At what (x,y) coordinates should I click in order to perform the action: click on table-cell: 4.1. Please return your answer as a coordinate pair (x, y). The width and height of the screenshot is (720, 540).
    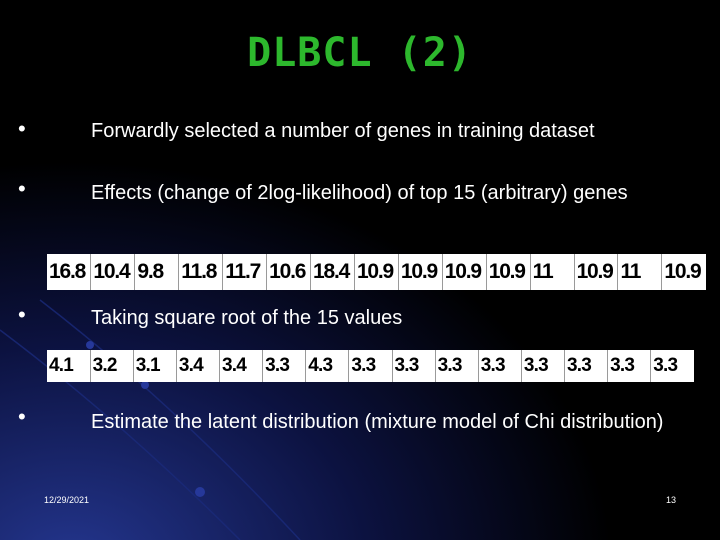
    Looking at the image, I should click on (61, 365).